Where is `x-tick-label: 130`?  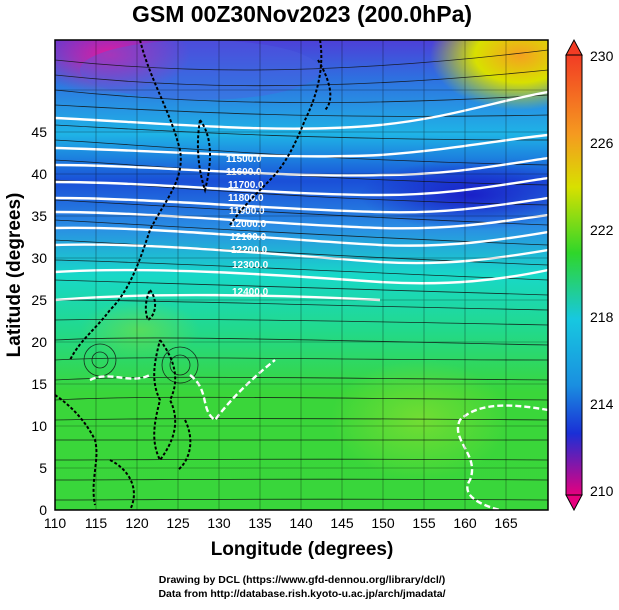
x-tick-label: 130 is located at coordinates (219, 523).